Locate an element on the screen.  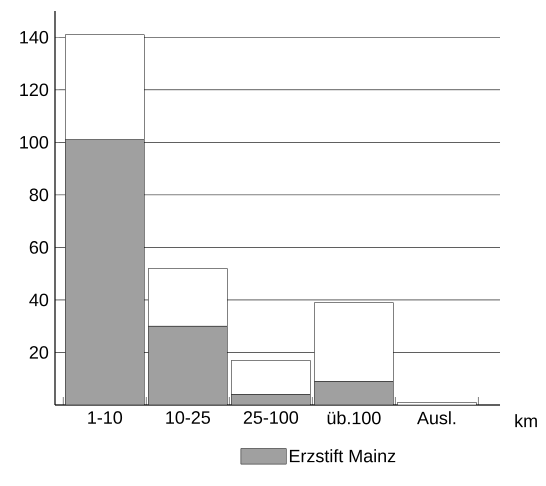
x-tick-label: 25-100 is located at coordinates (271, 417).